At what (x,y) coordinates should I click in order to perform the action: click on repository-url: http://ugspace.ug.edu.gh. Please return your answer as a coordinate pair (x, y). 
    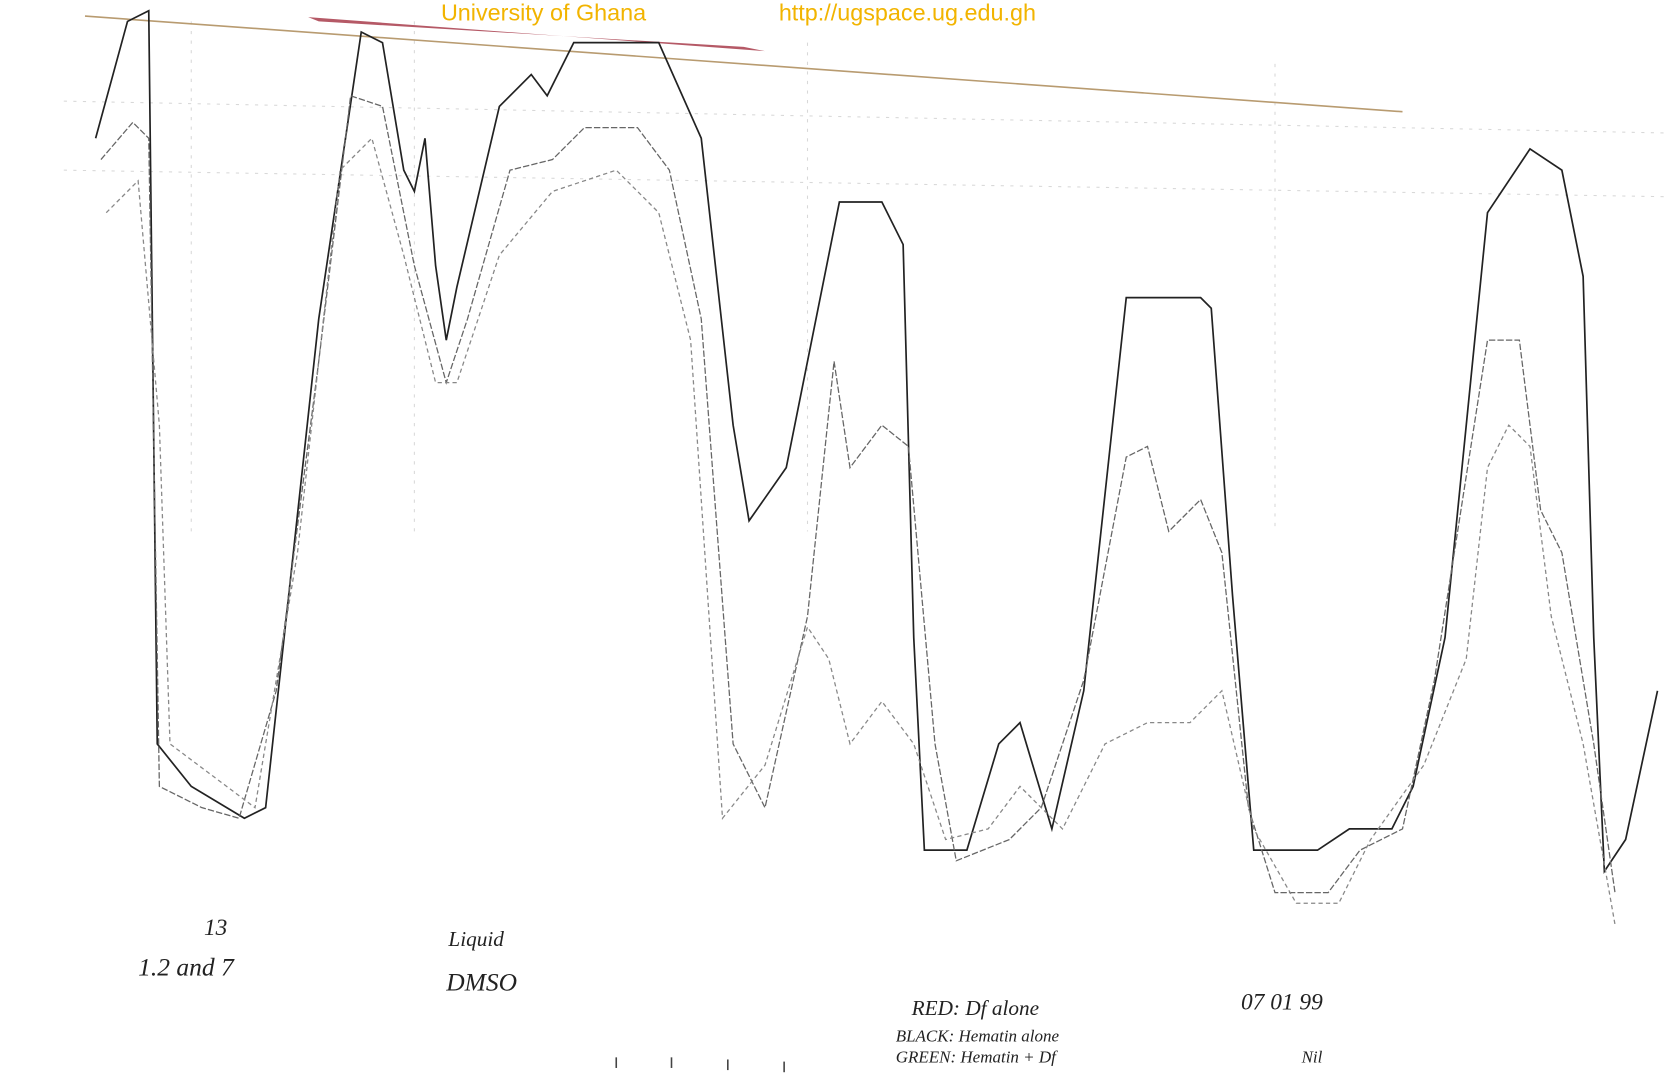
    Looking at the image, I should click on (907, 12).